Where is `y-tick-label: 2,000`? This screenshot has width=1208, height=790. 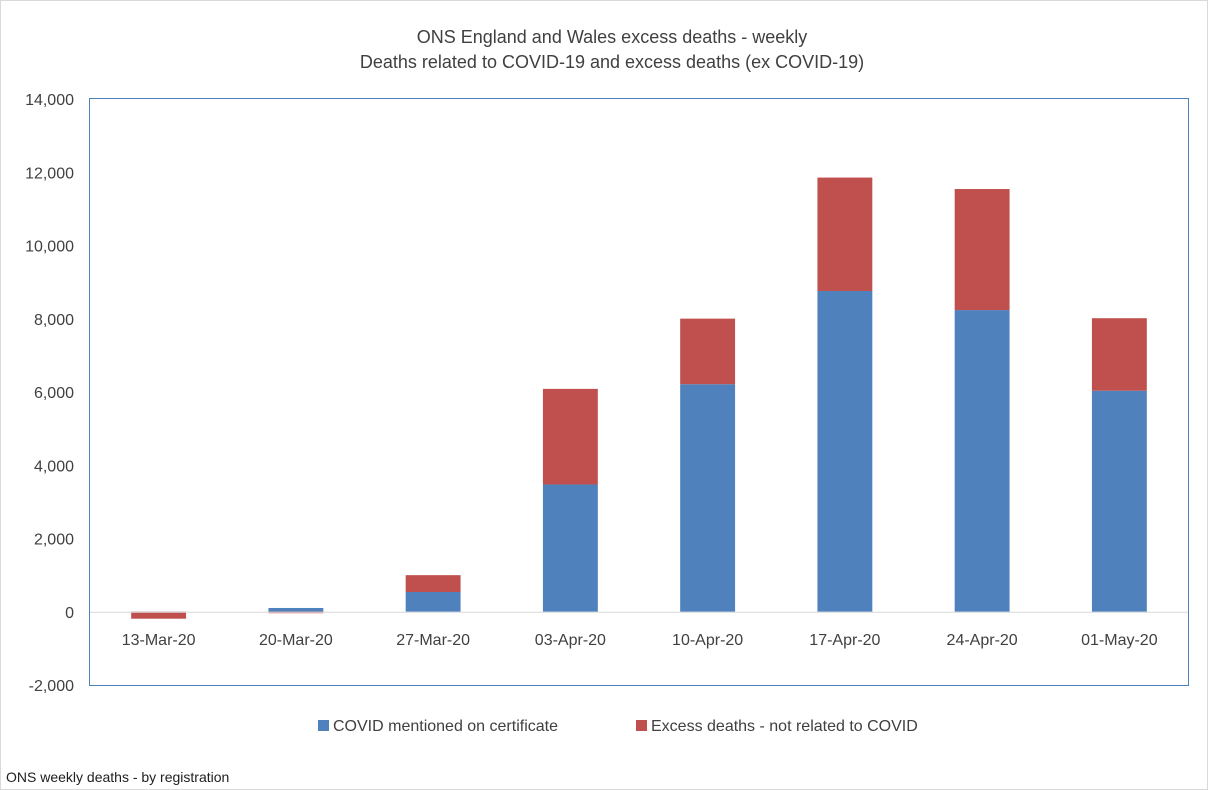
y-tick-label: 2,000 is located at coordinates (54, 540).